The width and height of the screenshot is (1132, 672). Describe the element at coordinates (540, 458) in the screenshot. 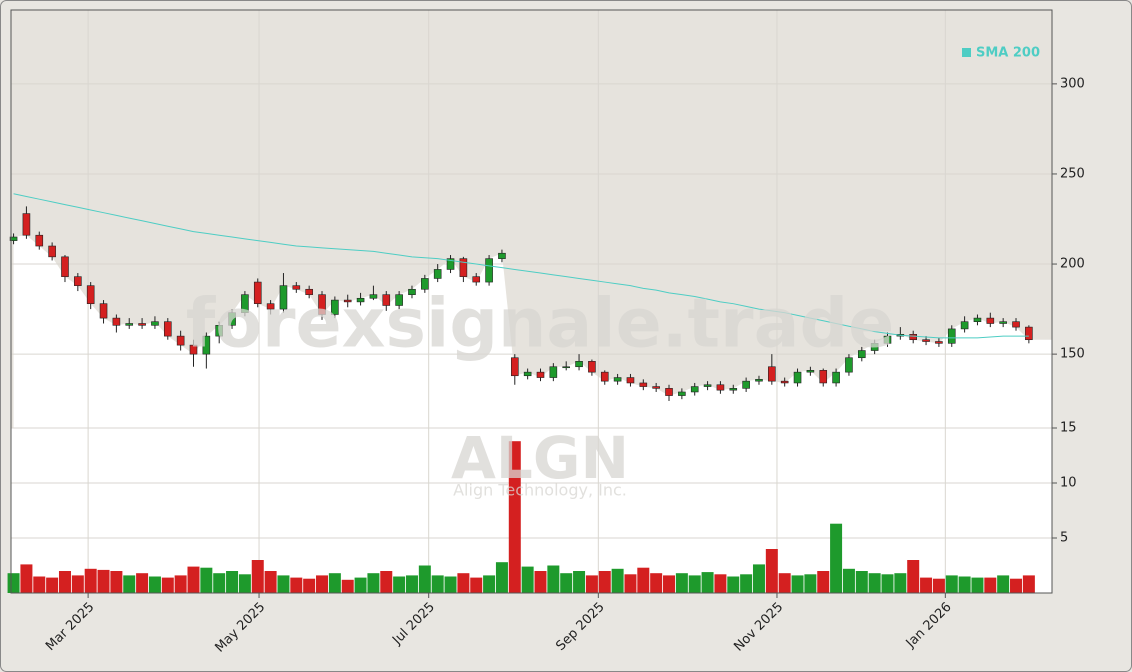

I see `symbol-watermark: ALGN` at that location.